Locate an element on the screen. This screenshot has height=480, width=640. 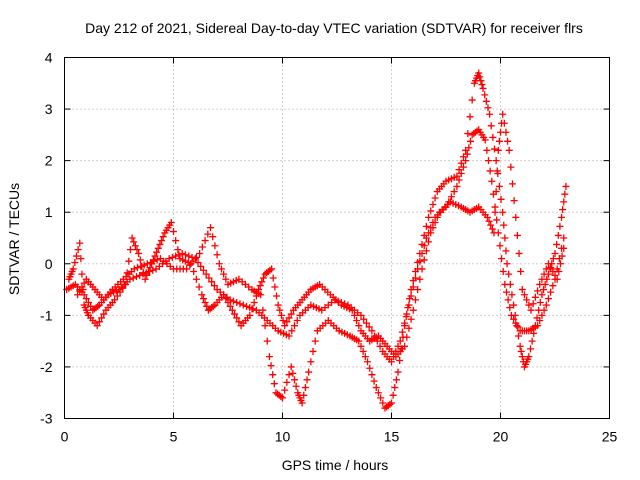
y-tick-label: -1 is located at coordinates (46, 315).